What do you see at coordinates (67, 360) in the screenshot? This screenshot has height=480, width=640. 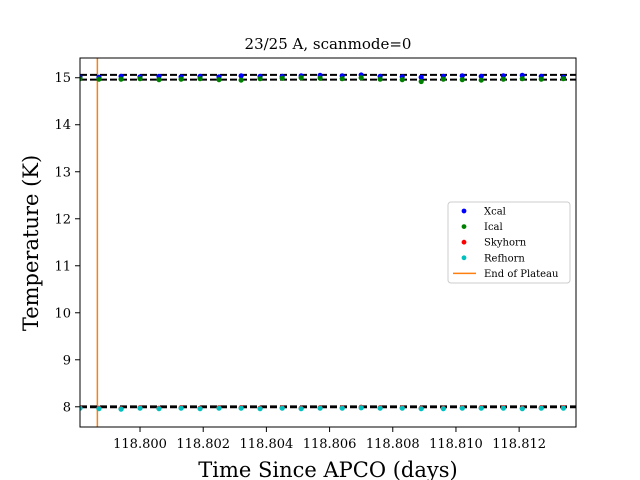 I see `y-tick-label: 9` at bounding box center [67, 360].